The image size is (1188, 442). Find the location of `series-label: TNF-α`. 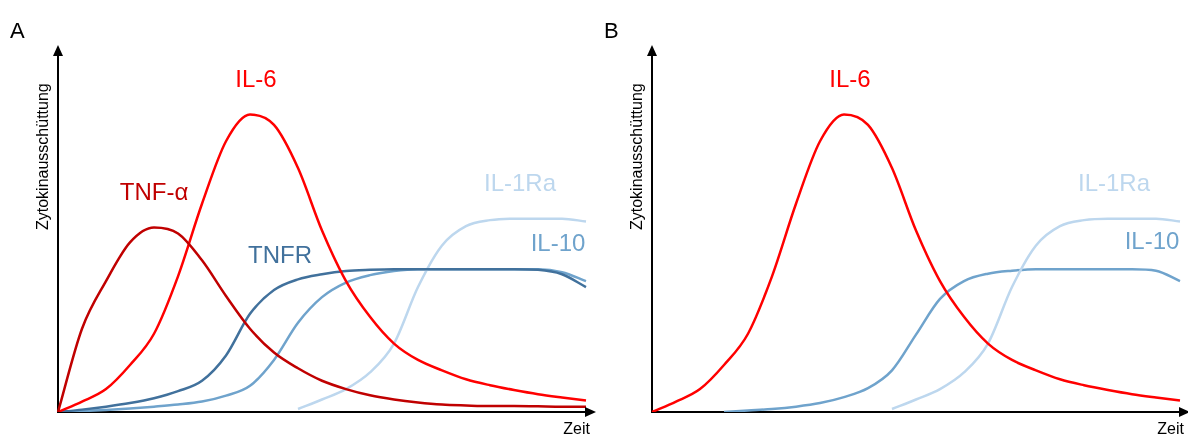

series-label: TNF-α is located at coordinates (154, 192).